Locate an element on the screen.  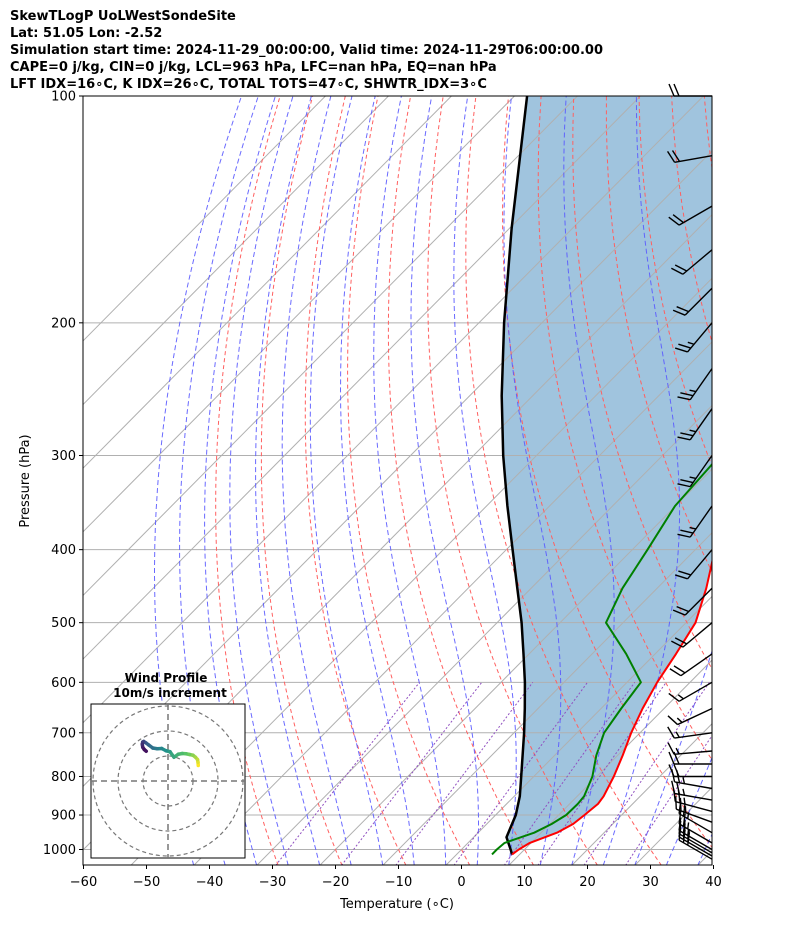
inset-subtitle: 10m/s increment is located at coordinates (170, 693).